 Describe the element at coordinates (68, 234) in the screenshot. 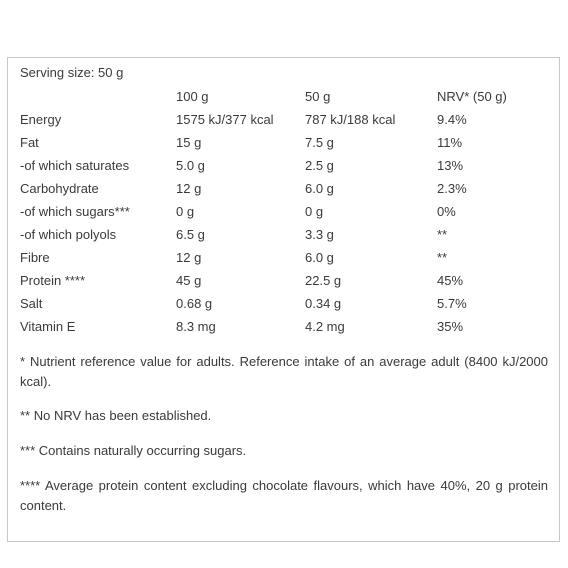

I see `row-label: -of which polyols` at that location.